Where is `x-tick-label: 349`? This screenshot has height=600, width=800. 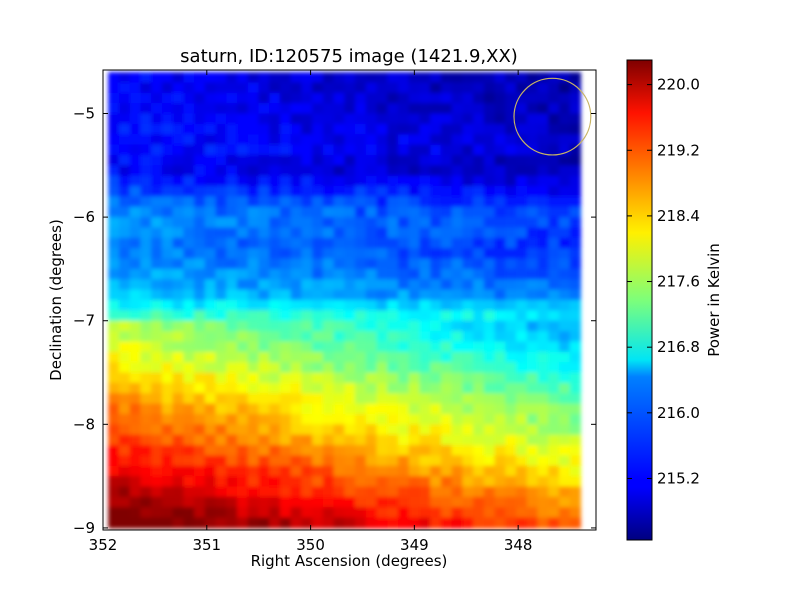
x-tick-label: 349 is located at coordinates (414, 545).